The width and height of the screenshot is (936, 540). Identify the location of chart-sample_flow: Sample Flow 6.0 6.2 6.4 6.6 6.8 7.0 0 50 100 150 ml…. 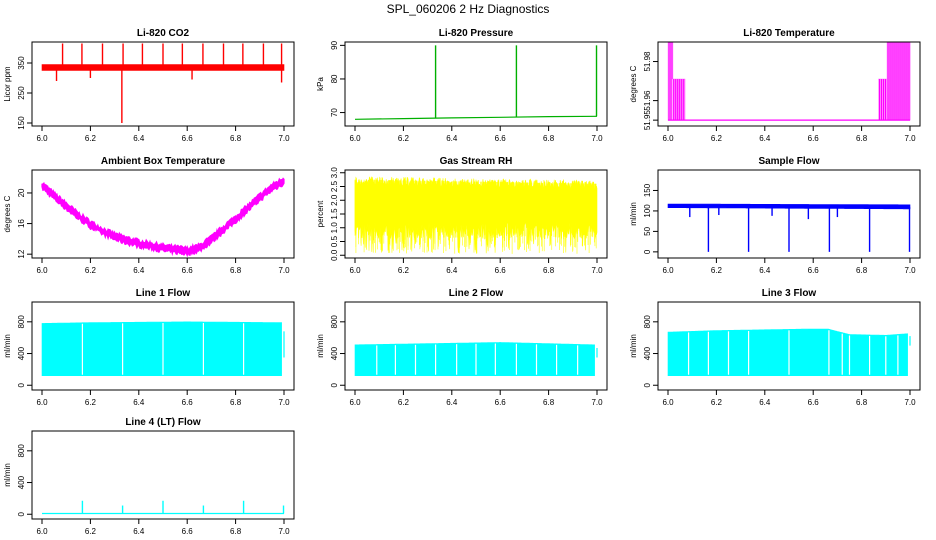
(775, 215).